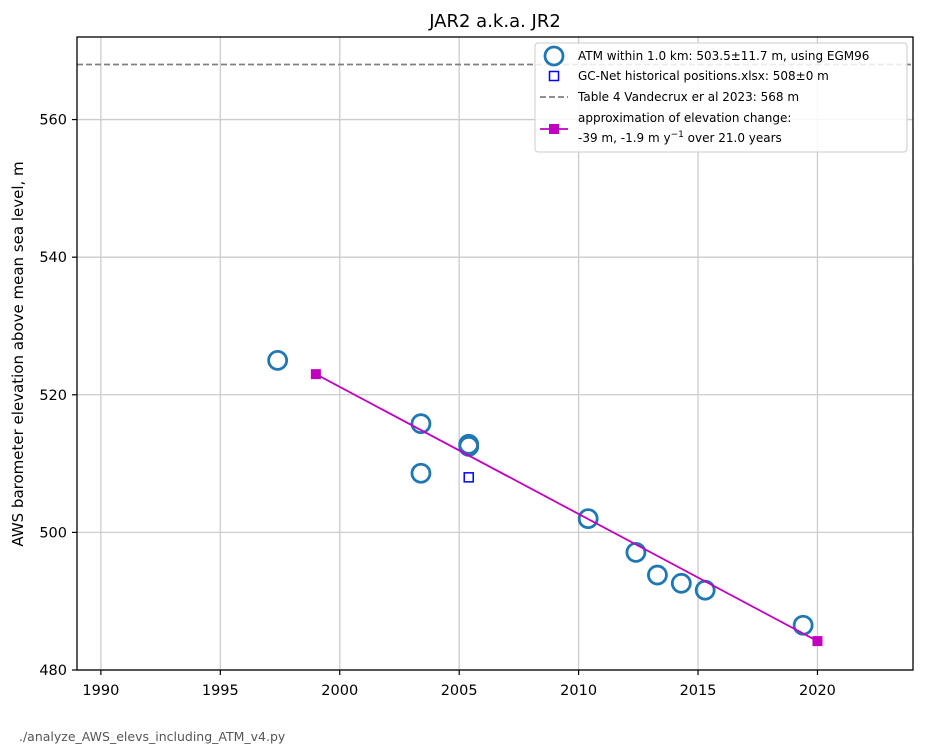 This screenshot has height=756, width=926. I want to click on legend-label-approx-line2: -39 m, -1.9 m y−1 over 21.0 years, so click(680, 137).